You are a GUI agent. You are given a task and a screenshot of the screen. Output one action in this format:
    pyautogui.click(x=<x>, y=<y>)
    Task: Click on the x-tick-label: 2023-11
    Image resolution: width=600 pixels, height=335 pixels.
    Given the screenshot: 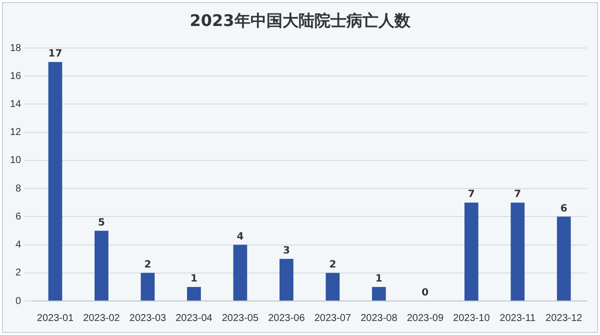 What is the action you would take?
    pyautogui.click(x=518, y=318)
    